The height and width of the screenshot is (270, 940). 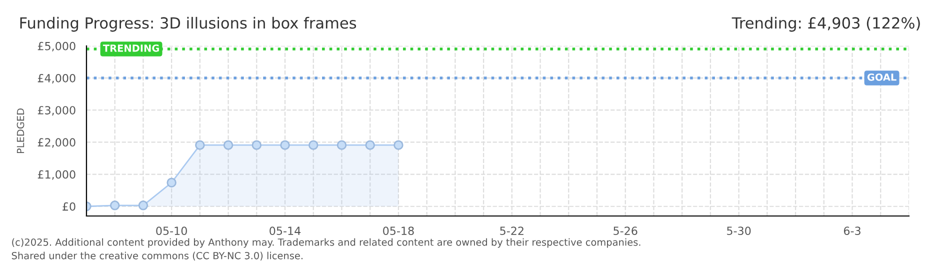 What do you see at coordinates (57, 175) in the screenshot?
I see `y-tick-label: £1,000` at bounding box center [57, 175].